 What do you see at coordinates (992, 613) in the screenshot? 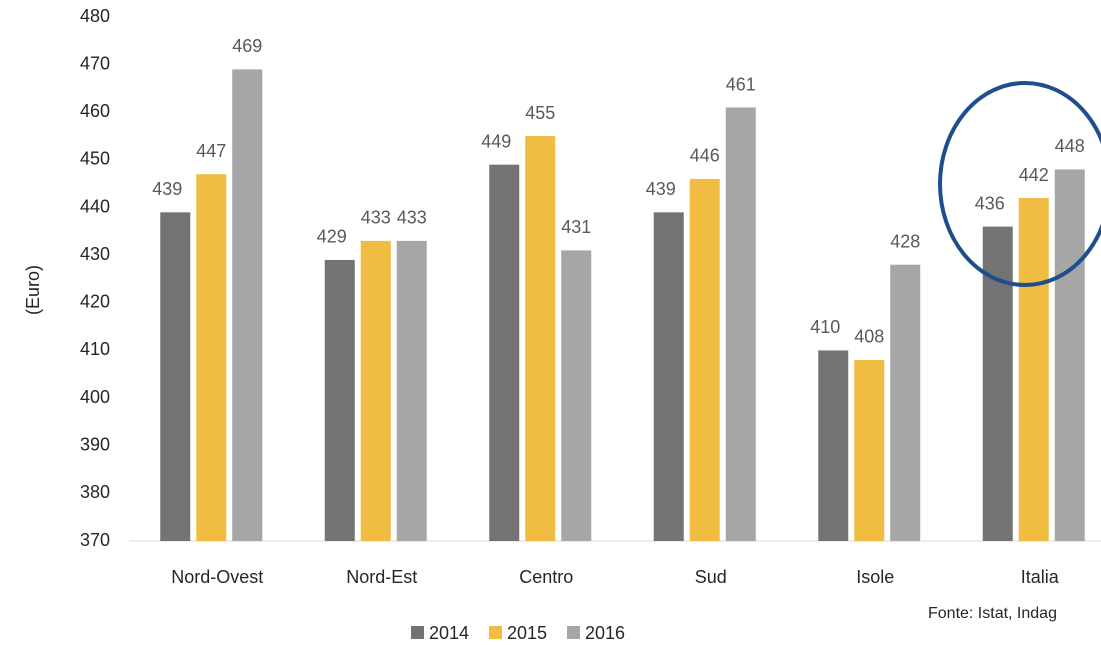
I see `source-note: Fonte: Istat, Indag` at bounding box center [992, 613].